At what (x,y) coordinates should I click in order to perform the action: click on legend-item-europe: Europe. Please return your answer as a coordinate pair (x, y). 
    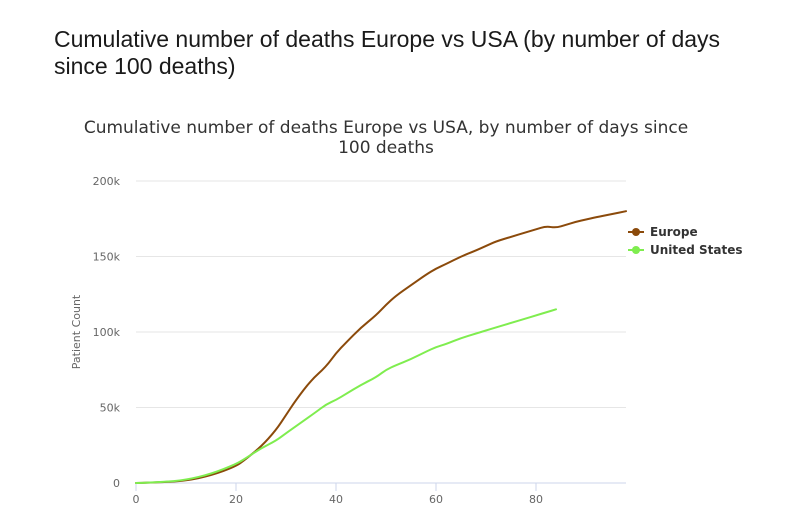
    Looking at the image, I should click on (674, 232).